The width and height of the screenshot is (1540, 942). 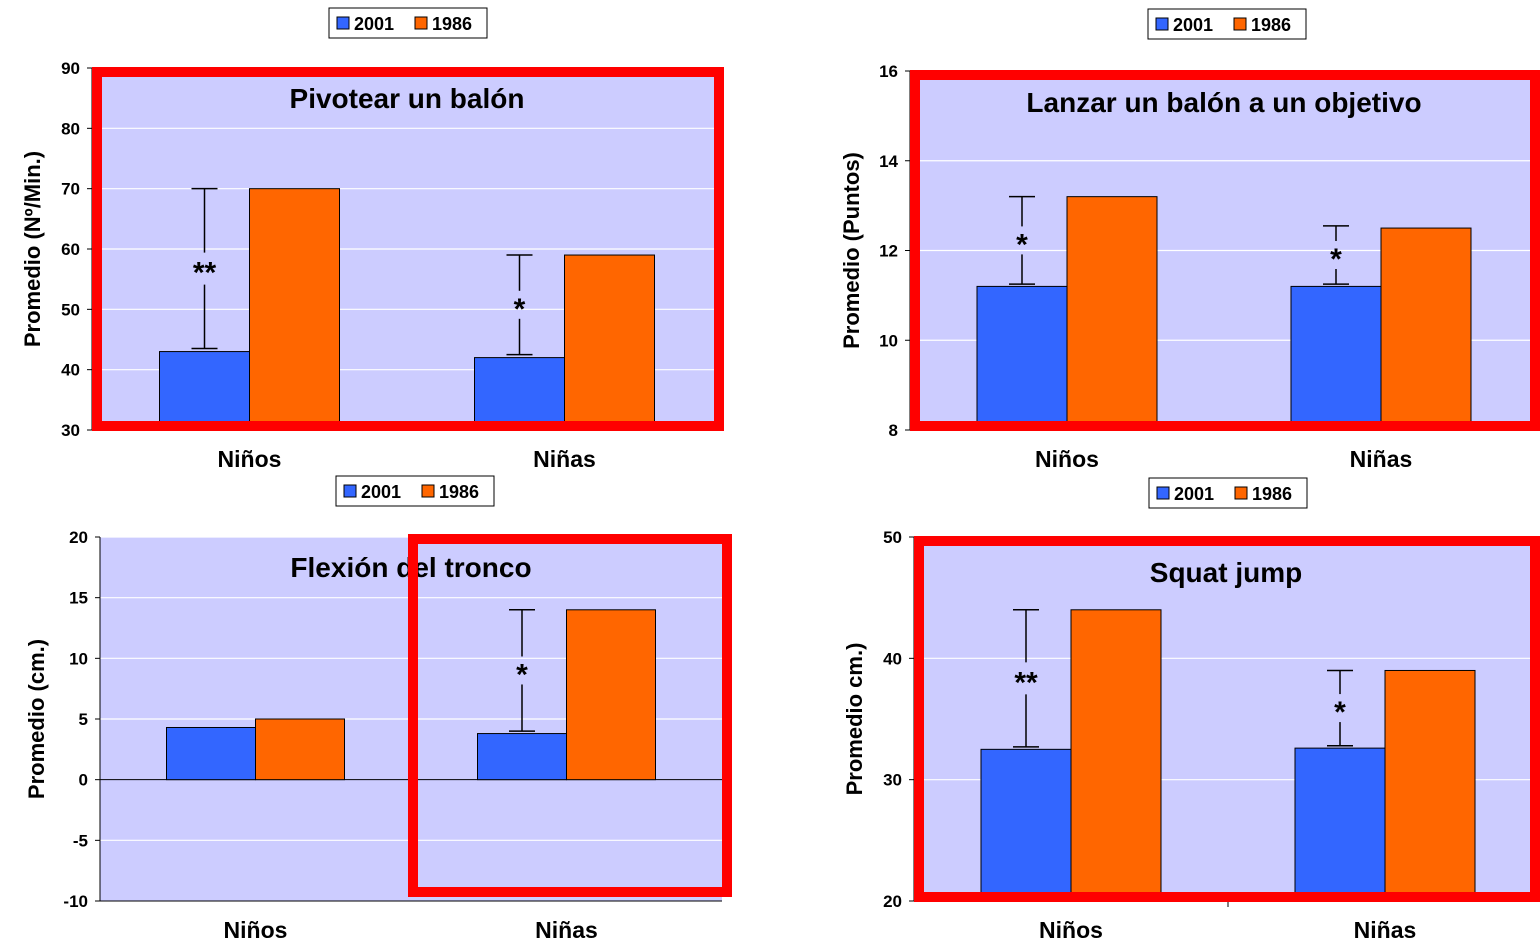 I want to click on y-tick-label: 8, so click(x=893, y=430).